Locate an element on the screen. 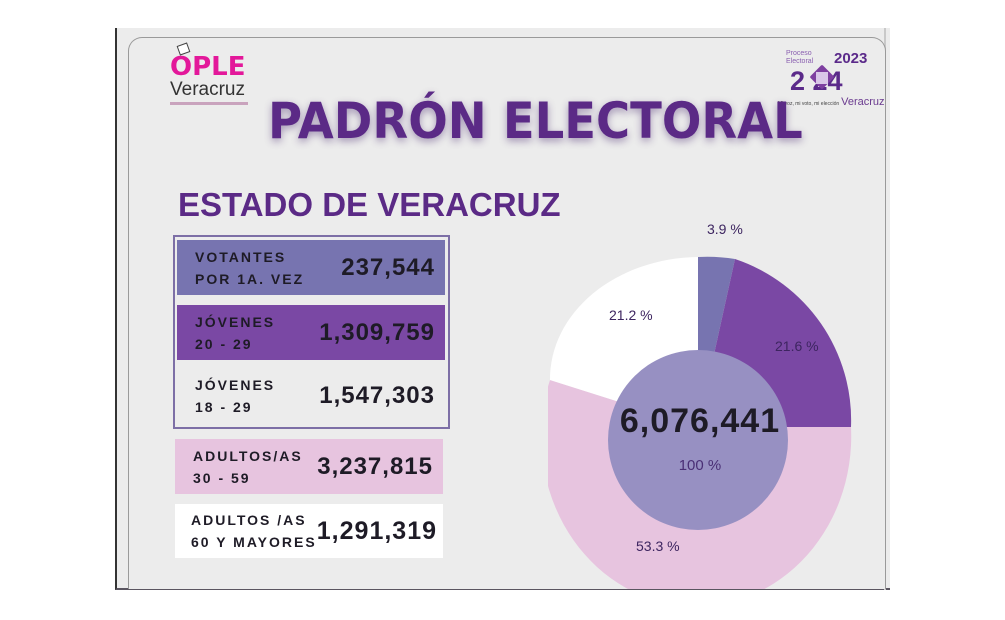  row-label: JÓVENES 20 - 29 is located at coordinates (235, 332).